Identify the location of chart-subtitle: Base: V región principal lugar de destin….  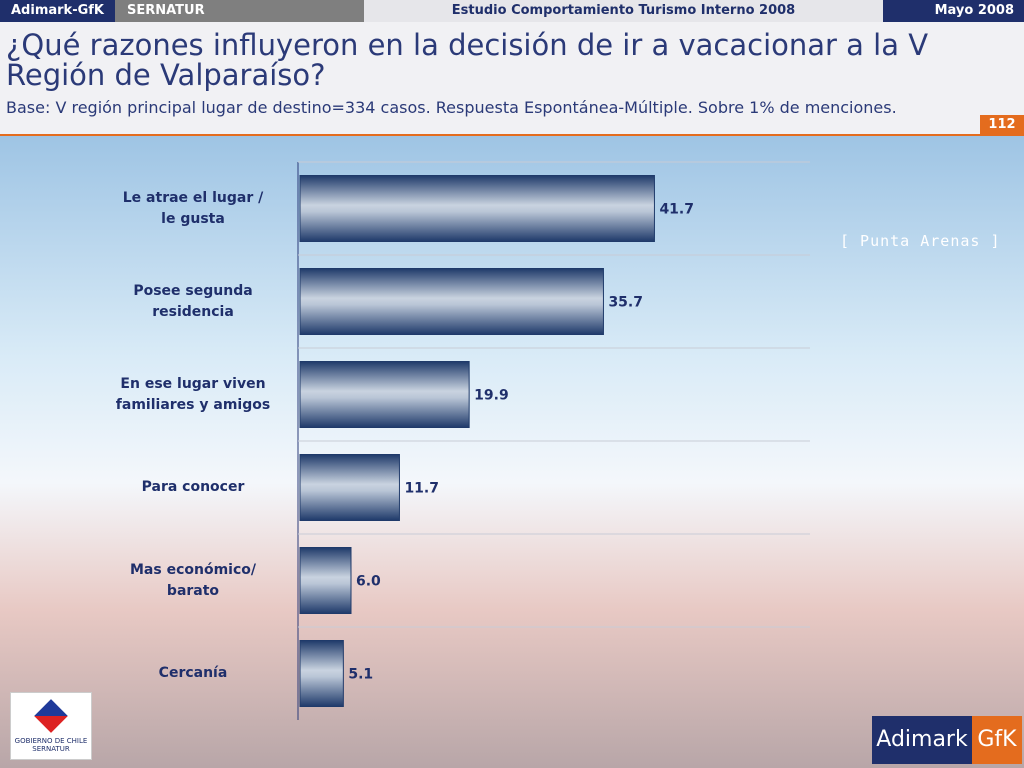
(451, 107).